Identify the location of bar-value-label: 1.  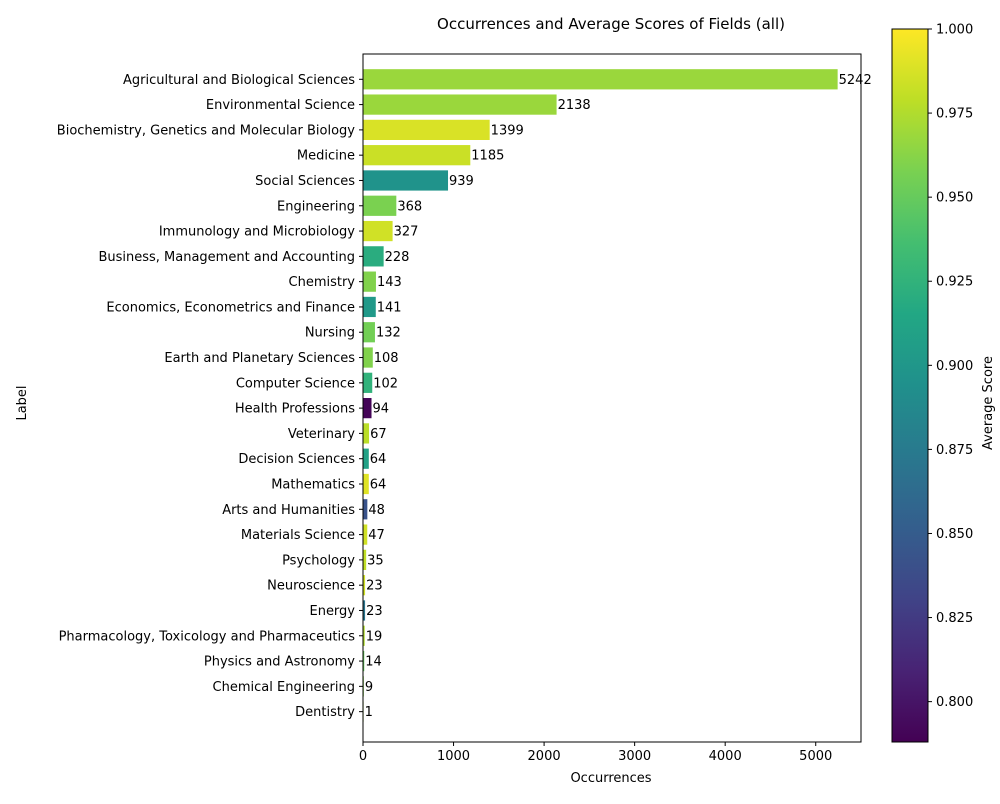
(369, 712).